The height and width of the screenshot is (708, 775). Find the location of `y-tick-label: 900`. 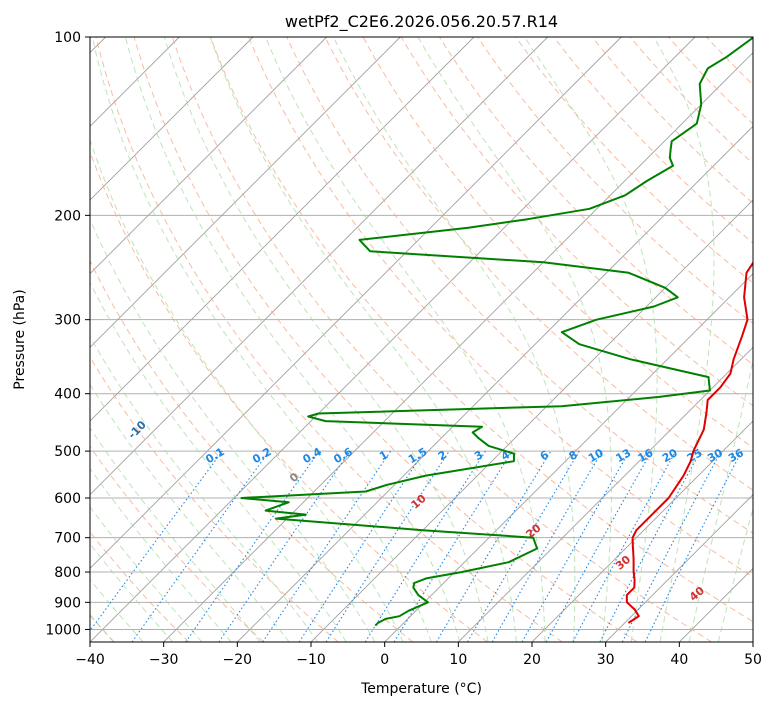

y-tick-label: 900 is located at coordinates (67, 603).